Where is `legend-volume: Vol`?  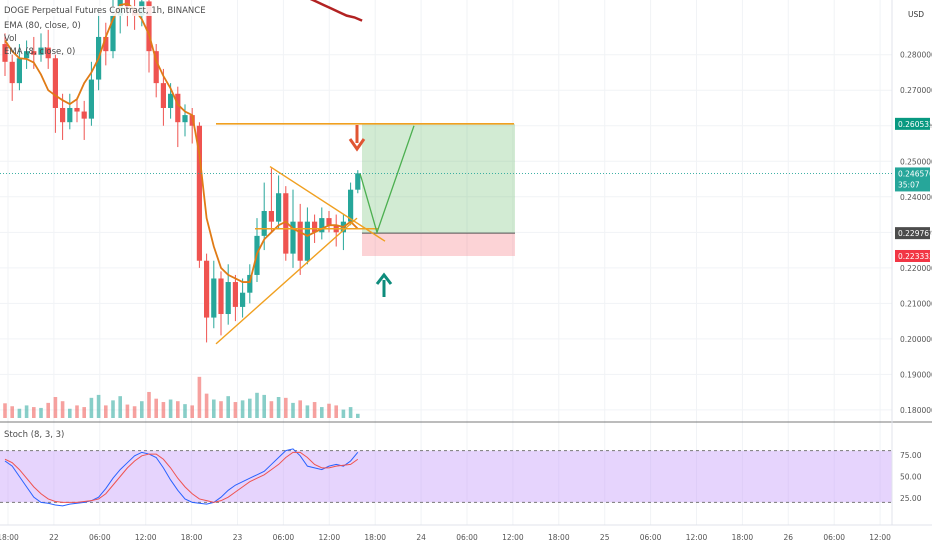 legend-volume: Vol is located at coordinates (10, 39).